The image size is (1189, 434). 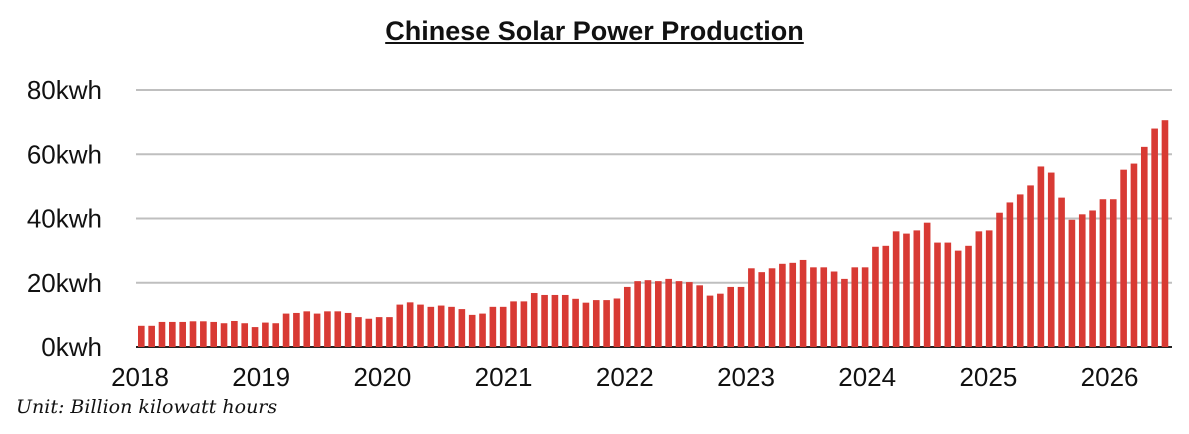 I want to click on x-axis-tick-labels: 2018 2019 2020 2021 2022 2023 2024 2025 2026, so click(x=624, y=377).